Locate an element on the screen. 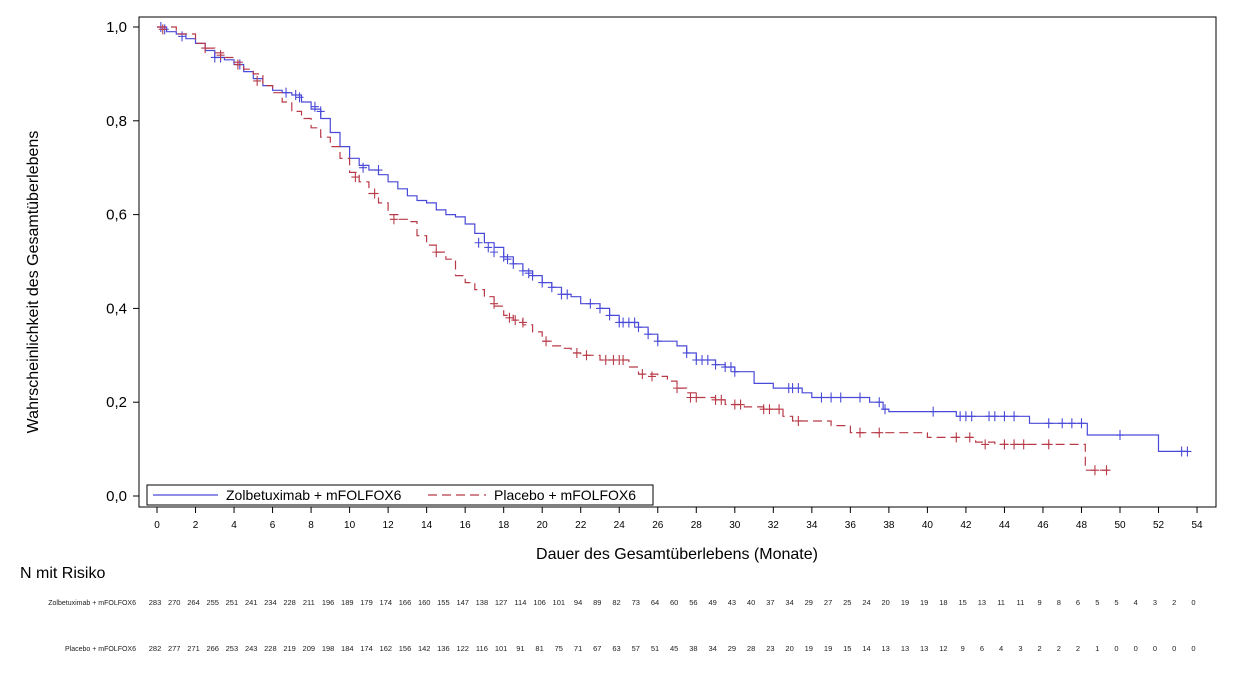 This screenshot has height=682, width=1249. risk-value: 0 is located at coordinates (1193, 602).